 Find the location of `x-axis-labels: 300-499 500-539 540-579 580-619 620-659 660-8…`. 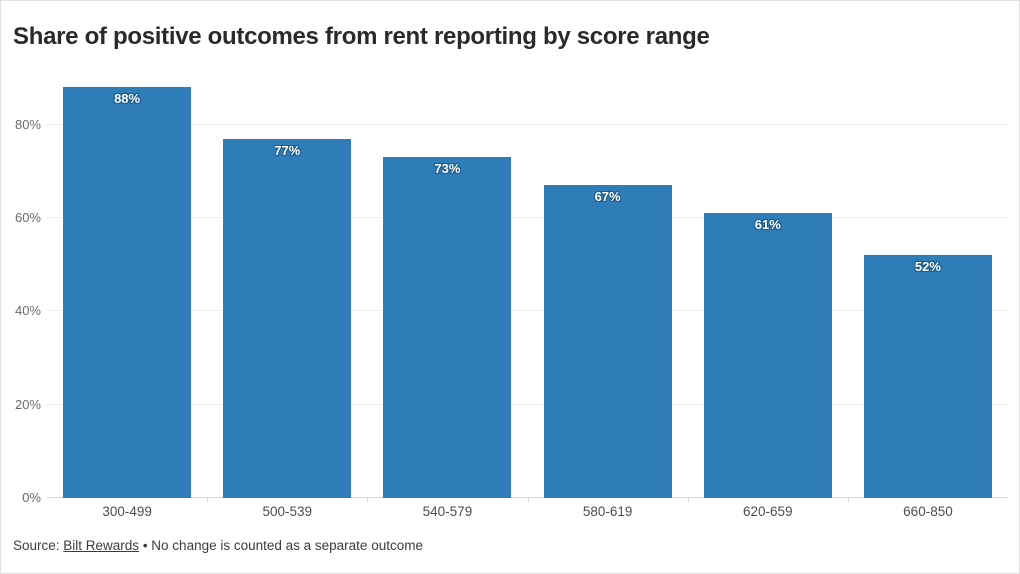

x-axis-labels: 300-499 500-539 540-579 580-619 620-659 660-8… is located at coordinates (527, 511).